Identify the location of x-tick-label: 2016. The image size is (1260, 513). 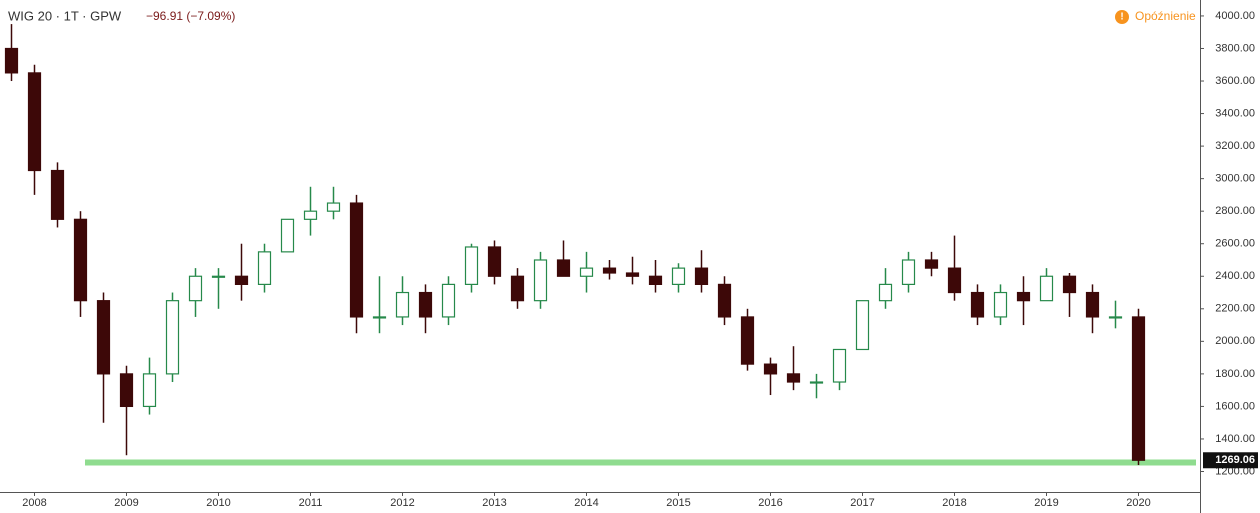
(770, 503).